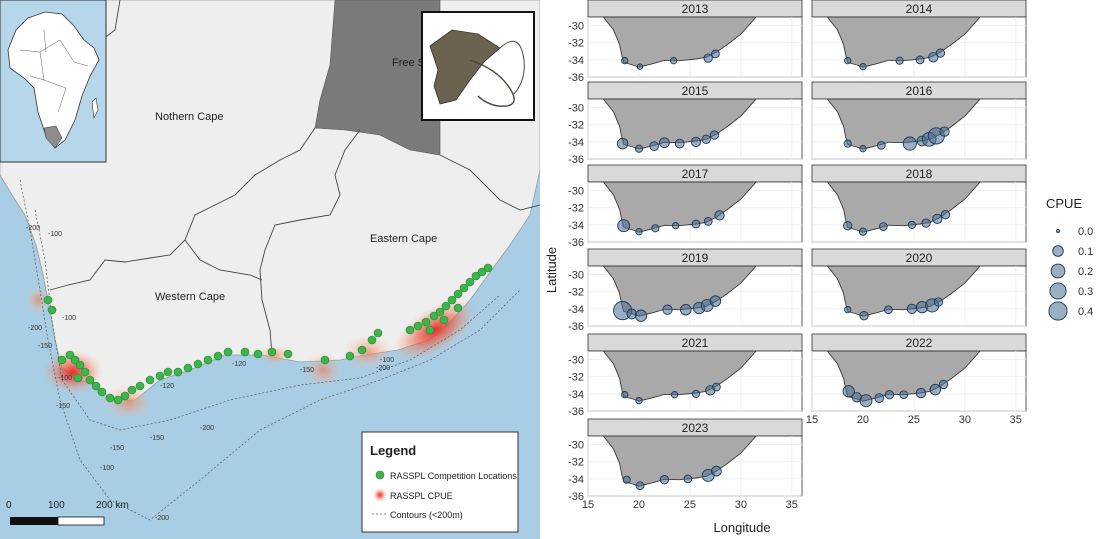 Image resolution: width=1106 pixels, height=539 pixels. What do you see at coordinates (9, 505) in the screenshot?
I see `scale-label-0: 0` at bounding box center [9, 505].